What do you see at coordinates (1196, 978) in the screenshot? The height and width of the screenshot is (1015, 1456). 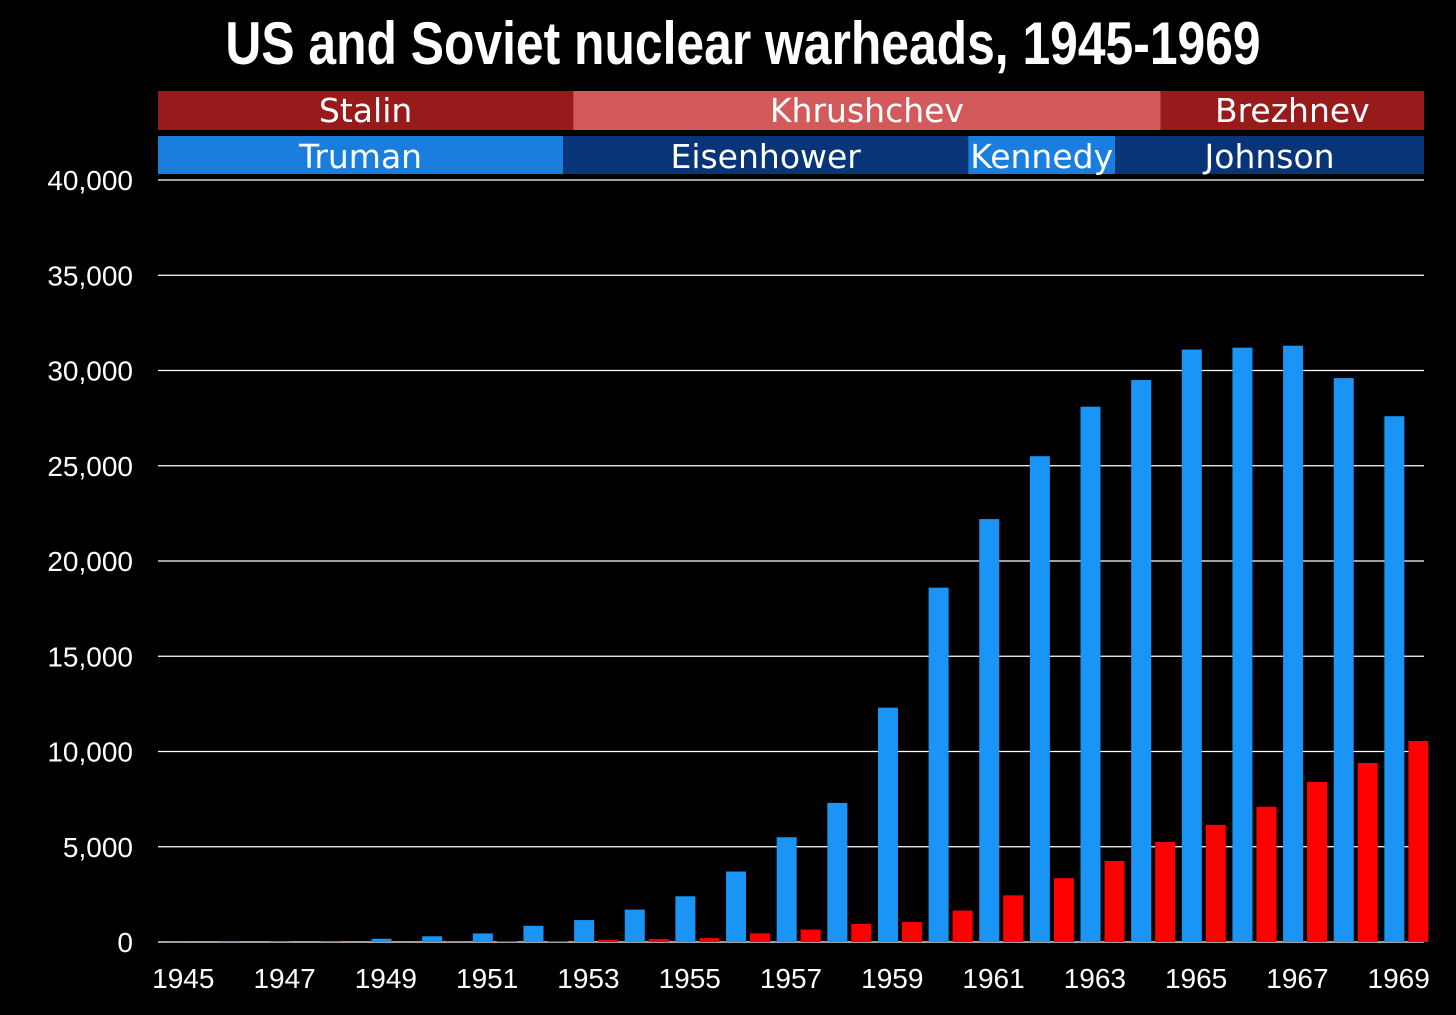 I see `x-tick-label: 1965` at bounding box center [1196, 978].